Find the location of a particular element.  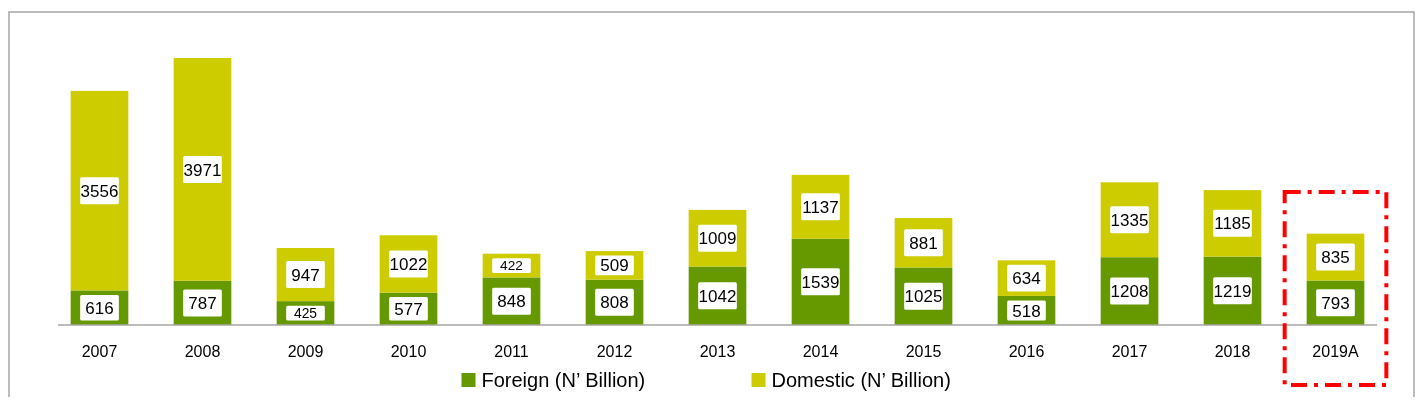

data-label: 509 is located at coordinates (614, 266).